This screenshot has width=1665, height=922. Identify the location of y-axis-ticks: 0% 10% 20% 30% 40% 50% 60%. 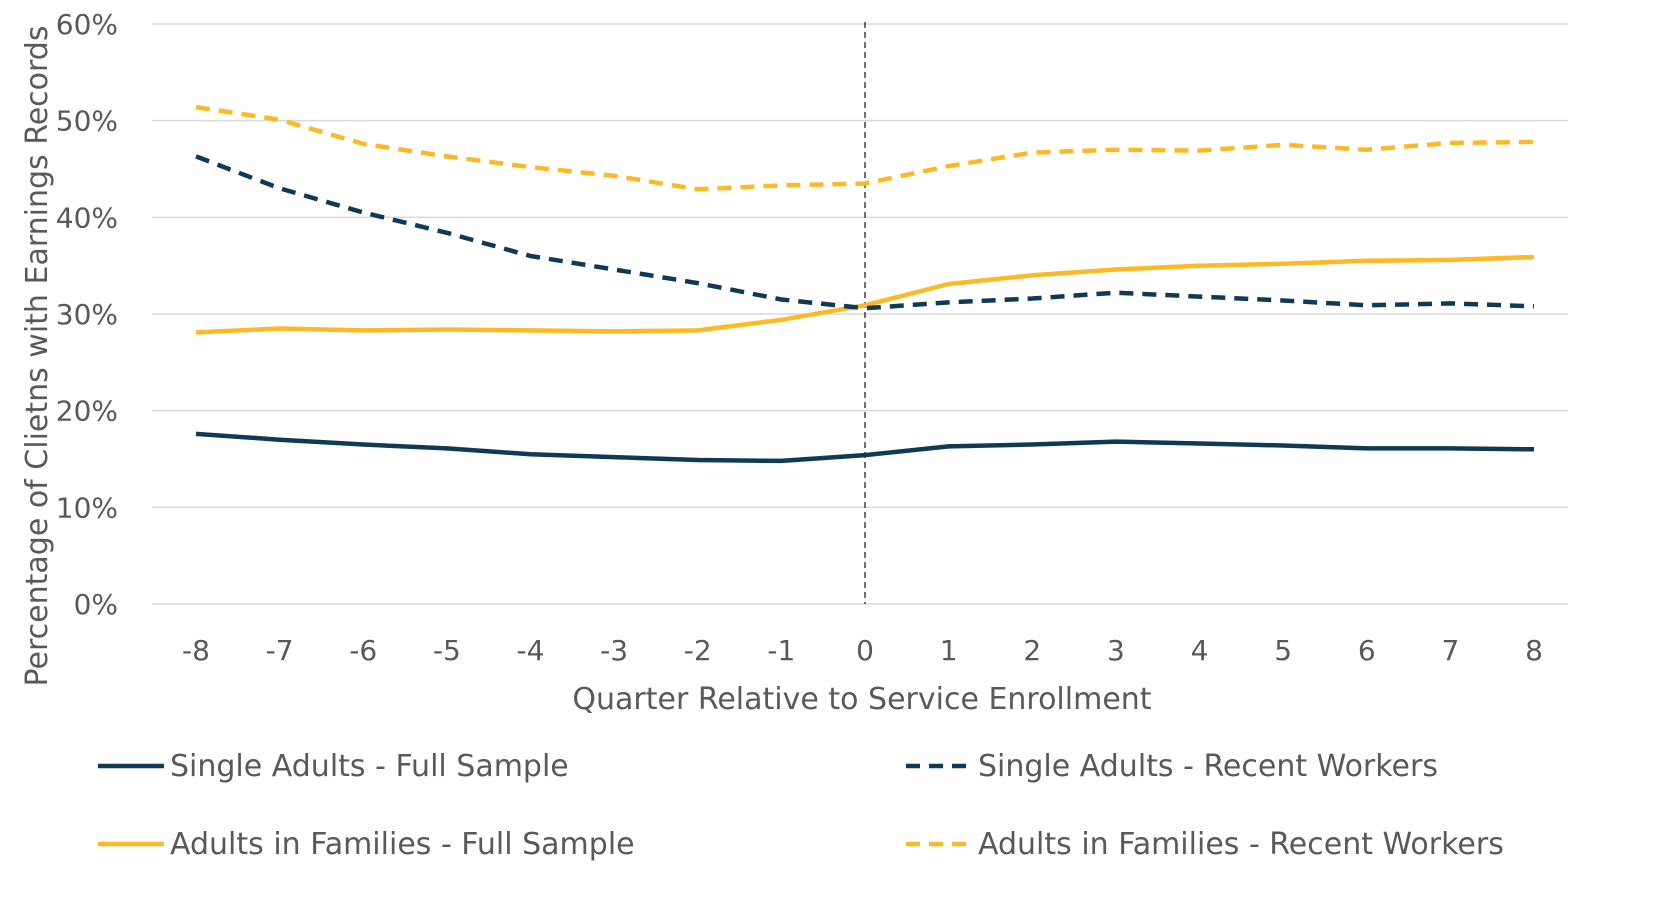
(87, 314).